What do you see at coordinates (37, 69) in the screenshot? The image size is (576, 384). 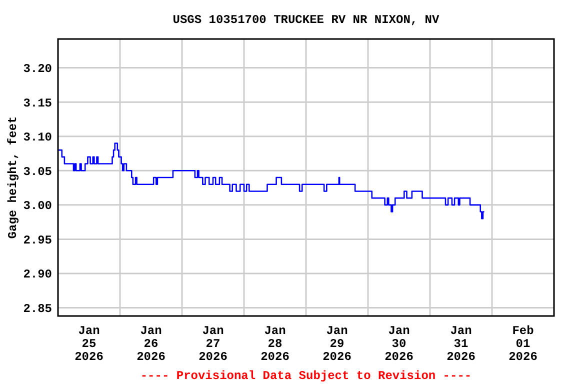 I see `y-tick-label: 3.20` at bounding box center [37, 69].